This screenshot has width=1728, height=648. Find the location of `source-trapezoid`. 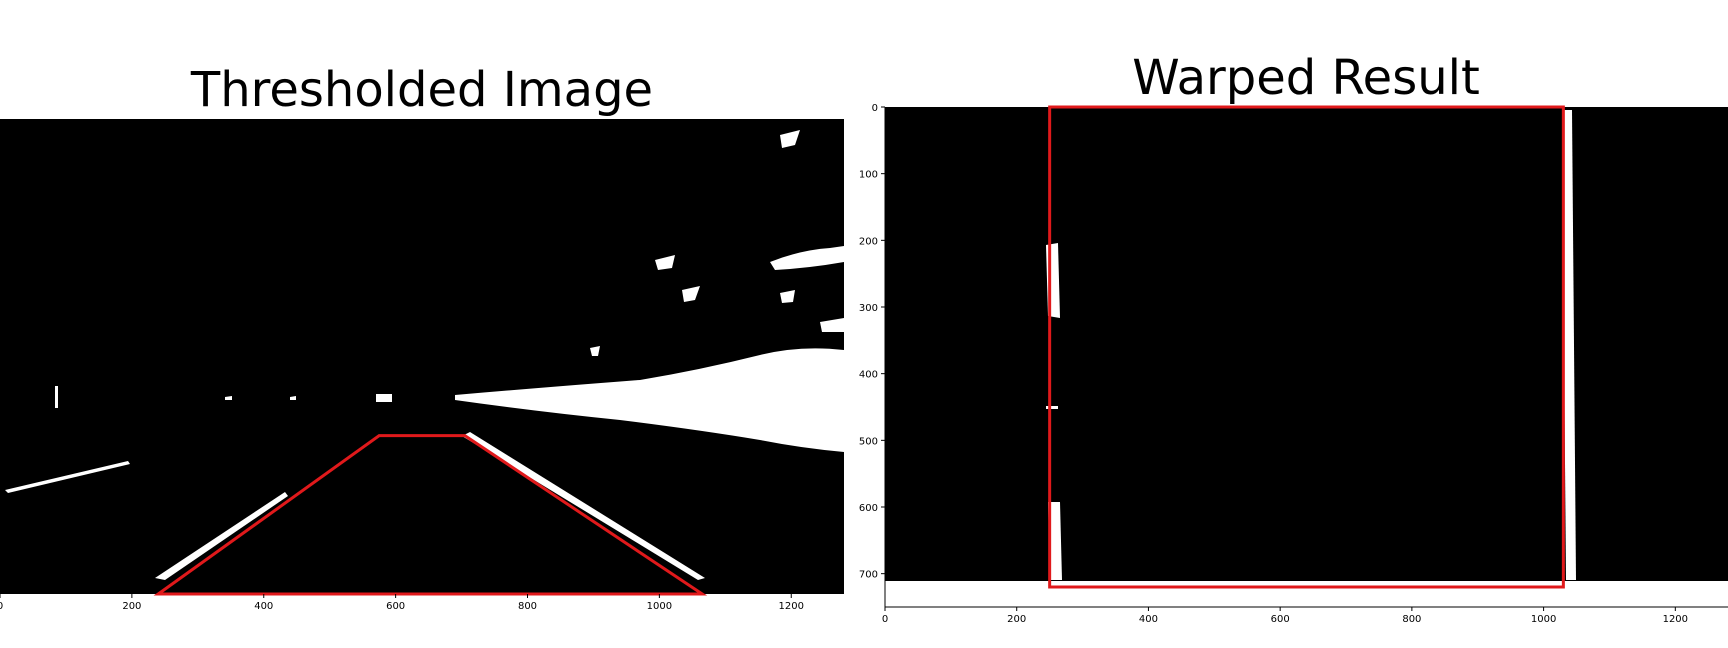

source-trapezoid is located at coordinates (430, 515).